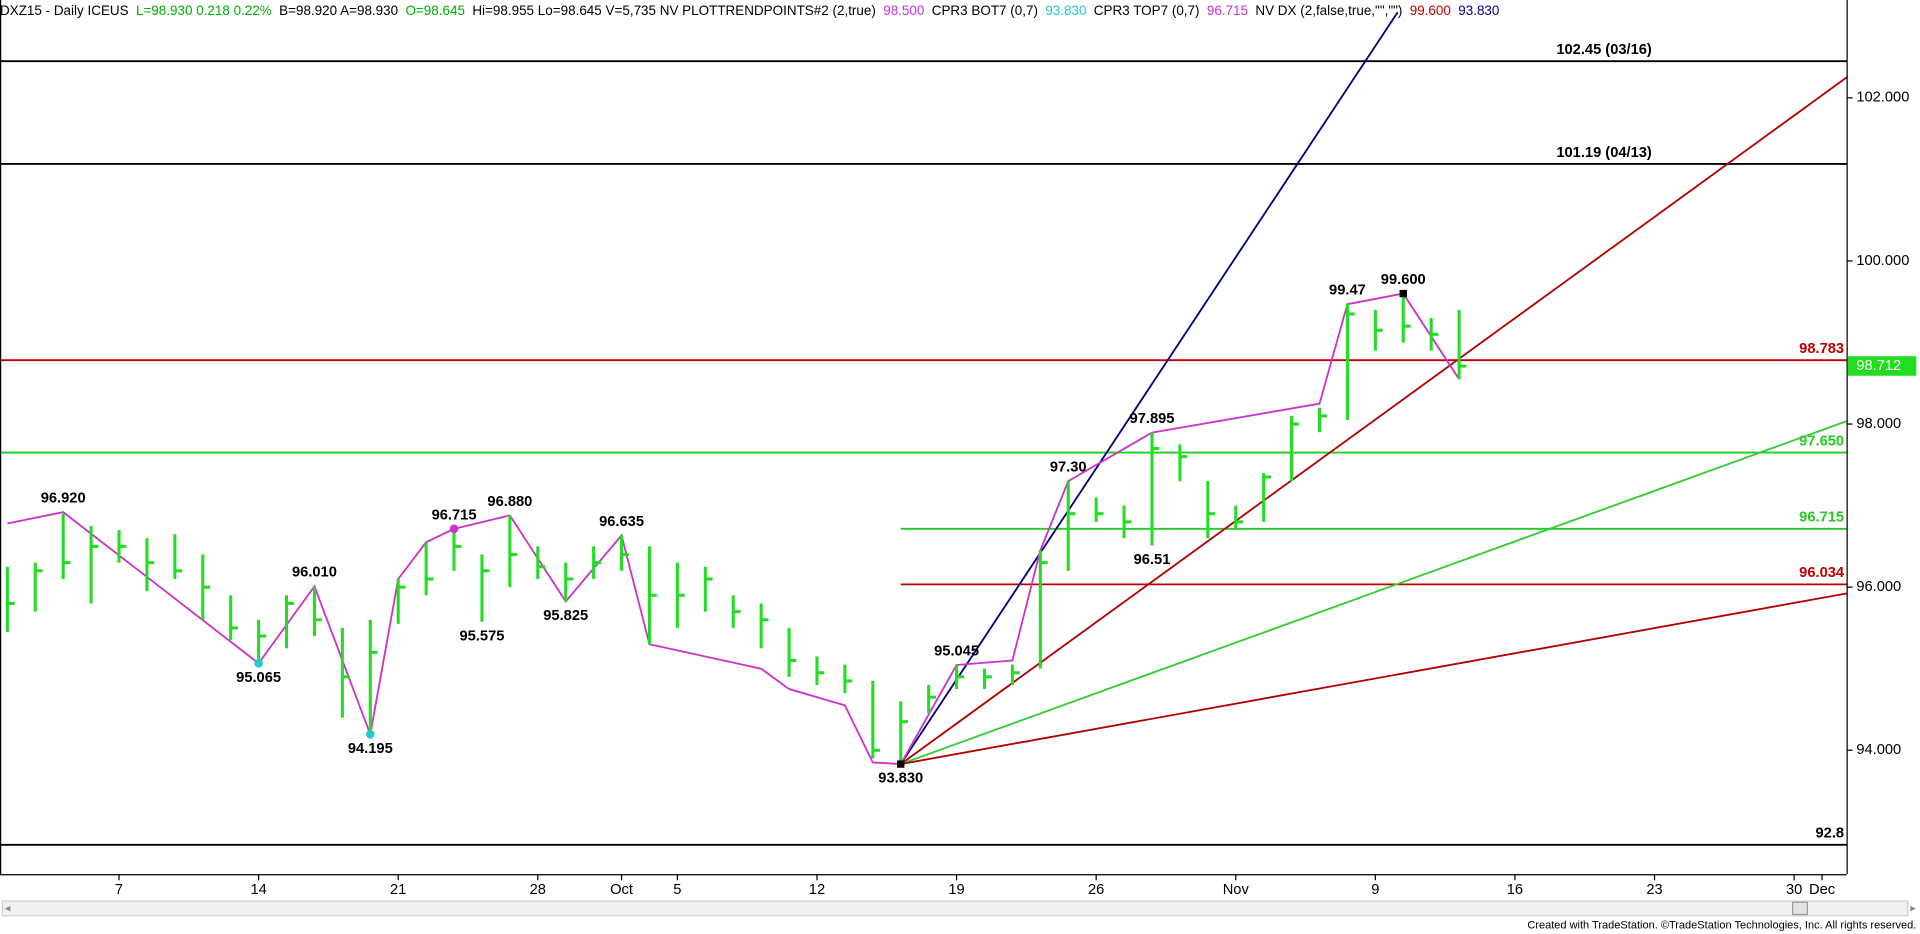 This screenshot has width=1920, height=934. What do you see at coordinates (1347, 291) in the screenshot?
I see `pivot-label: 99.47` at bounding box center [1347, 291].